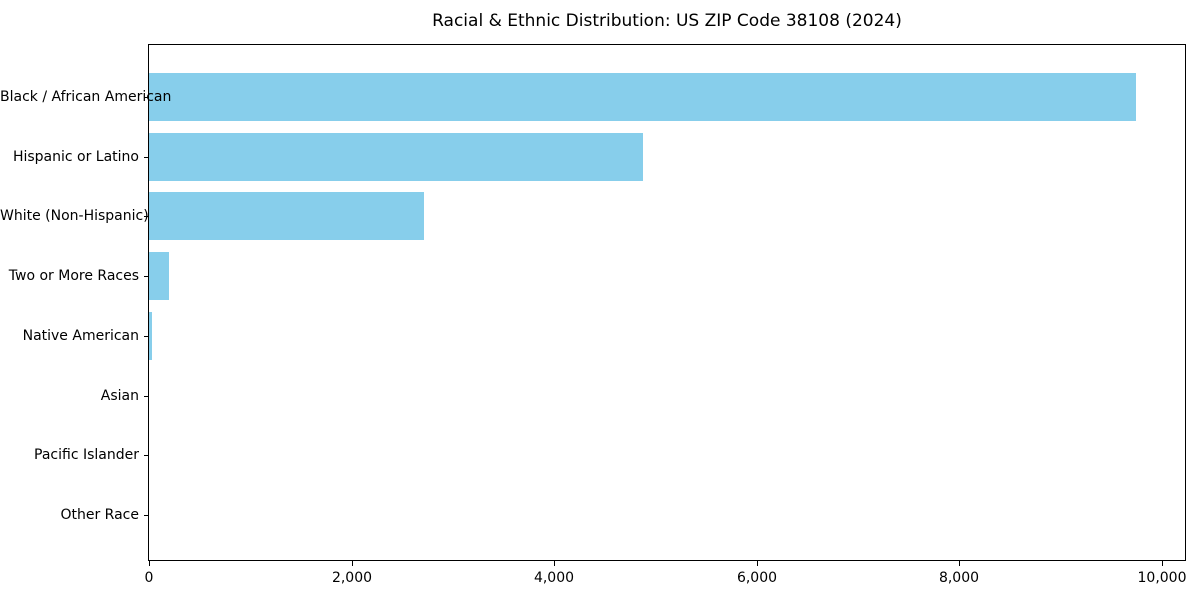 The image size is (1200, 600). Describe the element at coordinates (757, 578) in the screenshot. I see `x-tick-label: 6,000` at that location.